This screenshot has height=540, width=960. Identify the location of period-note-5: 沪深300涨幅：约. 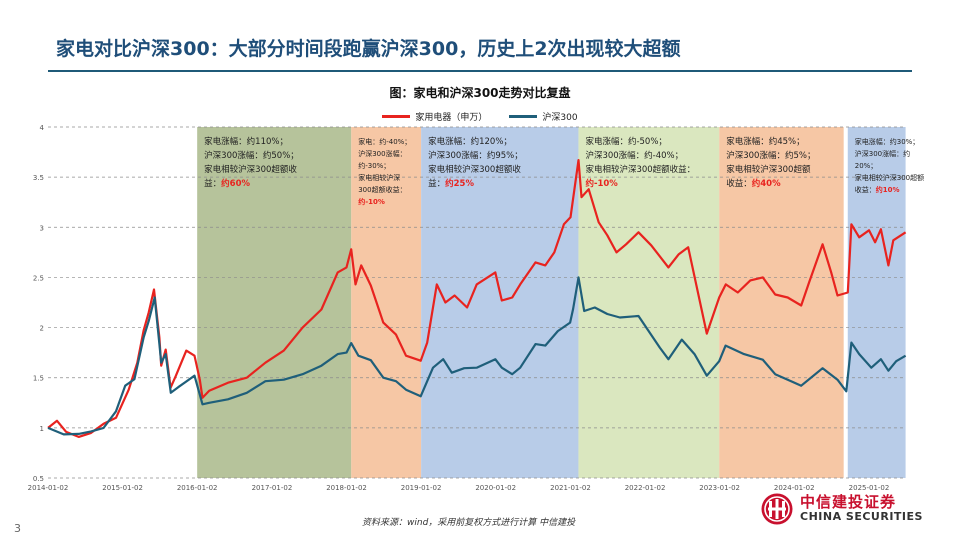
(882, 153).